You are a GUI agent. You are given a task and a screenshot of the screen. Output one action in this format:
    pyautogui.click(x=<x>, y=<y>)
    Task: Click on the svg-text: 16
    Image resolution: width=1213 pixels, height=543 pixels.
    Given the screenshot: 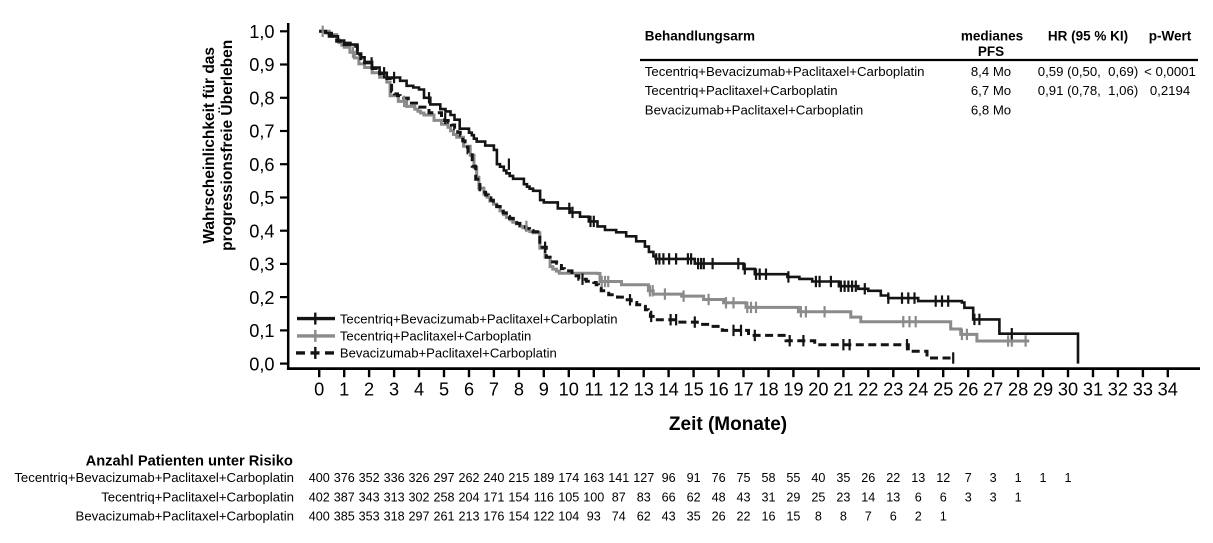 What is the action you would take?
    pyautogui.click(x=718, y=390)
    